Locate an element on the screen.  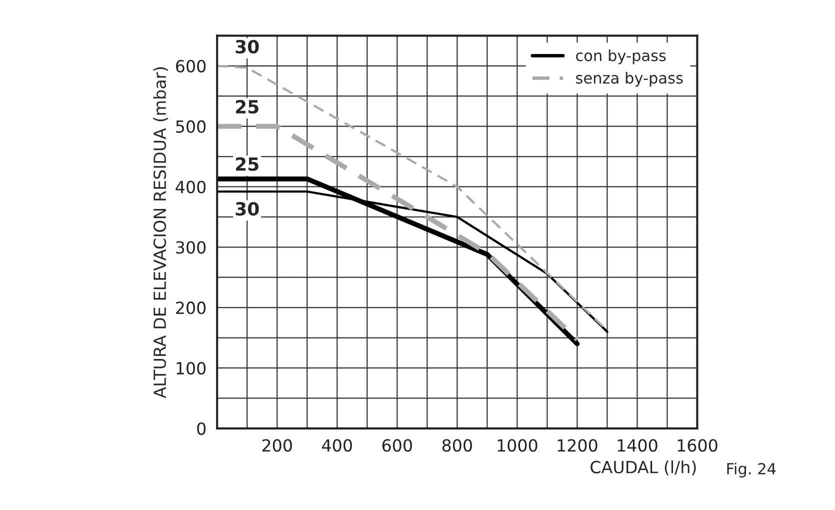
y-tick-label: 400 is located at coordinates (191, 187).